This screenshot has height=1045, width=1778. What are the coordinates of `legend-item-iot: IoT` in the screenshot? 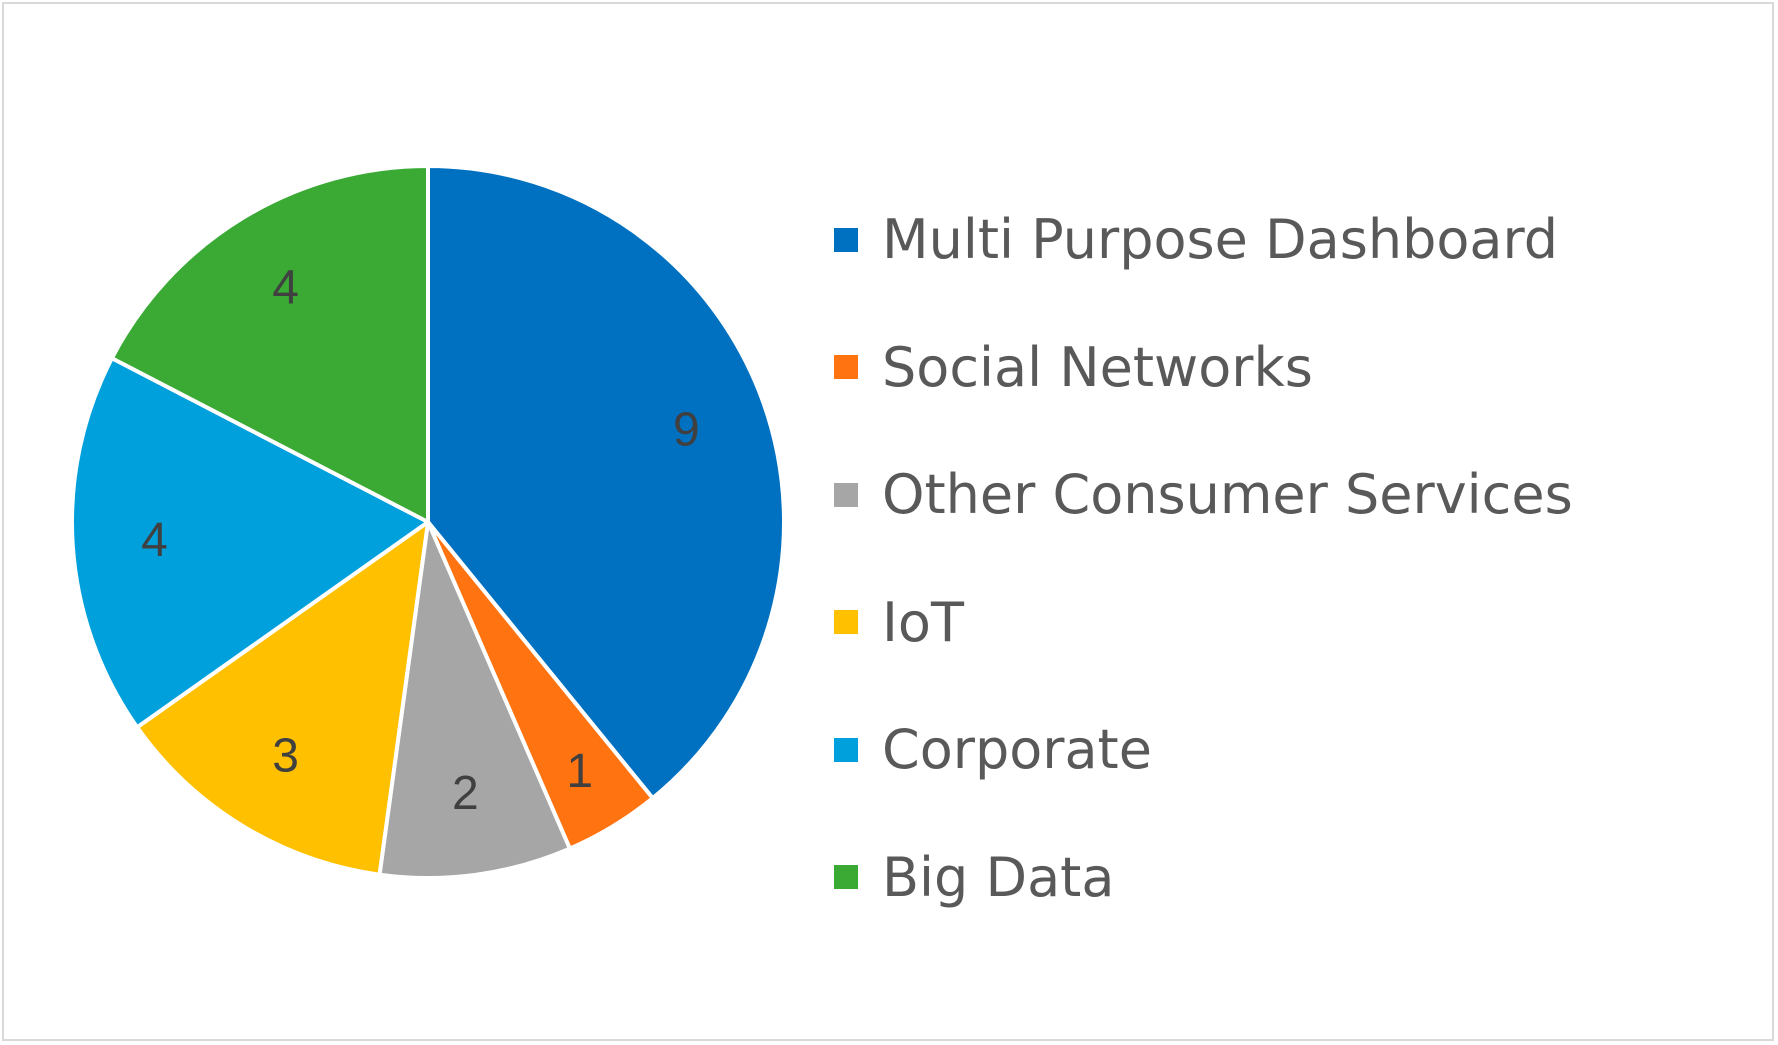 It's located at (1203, 623).